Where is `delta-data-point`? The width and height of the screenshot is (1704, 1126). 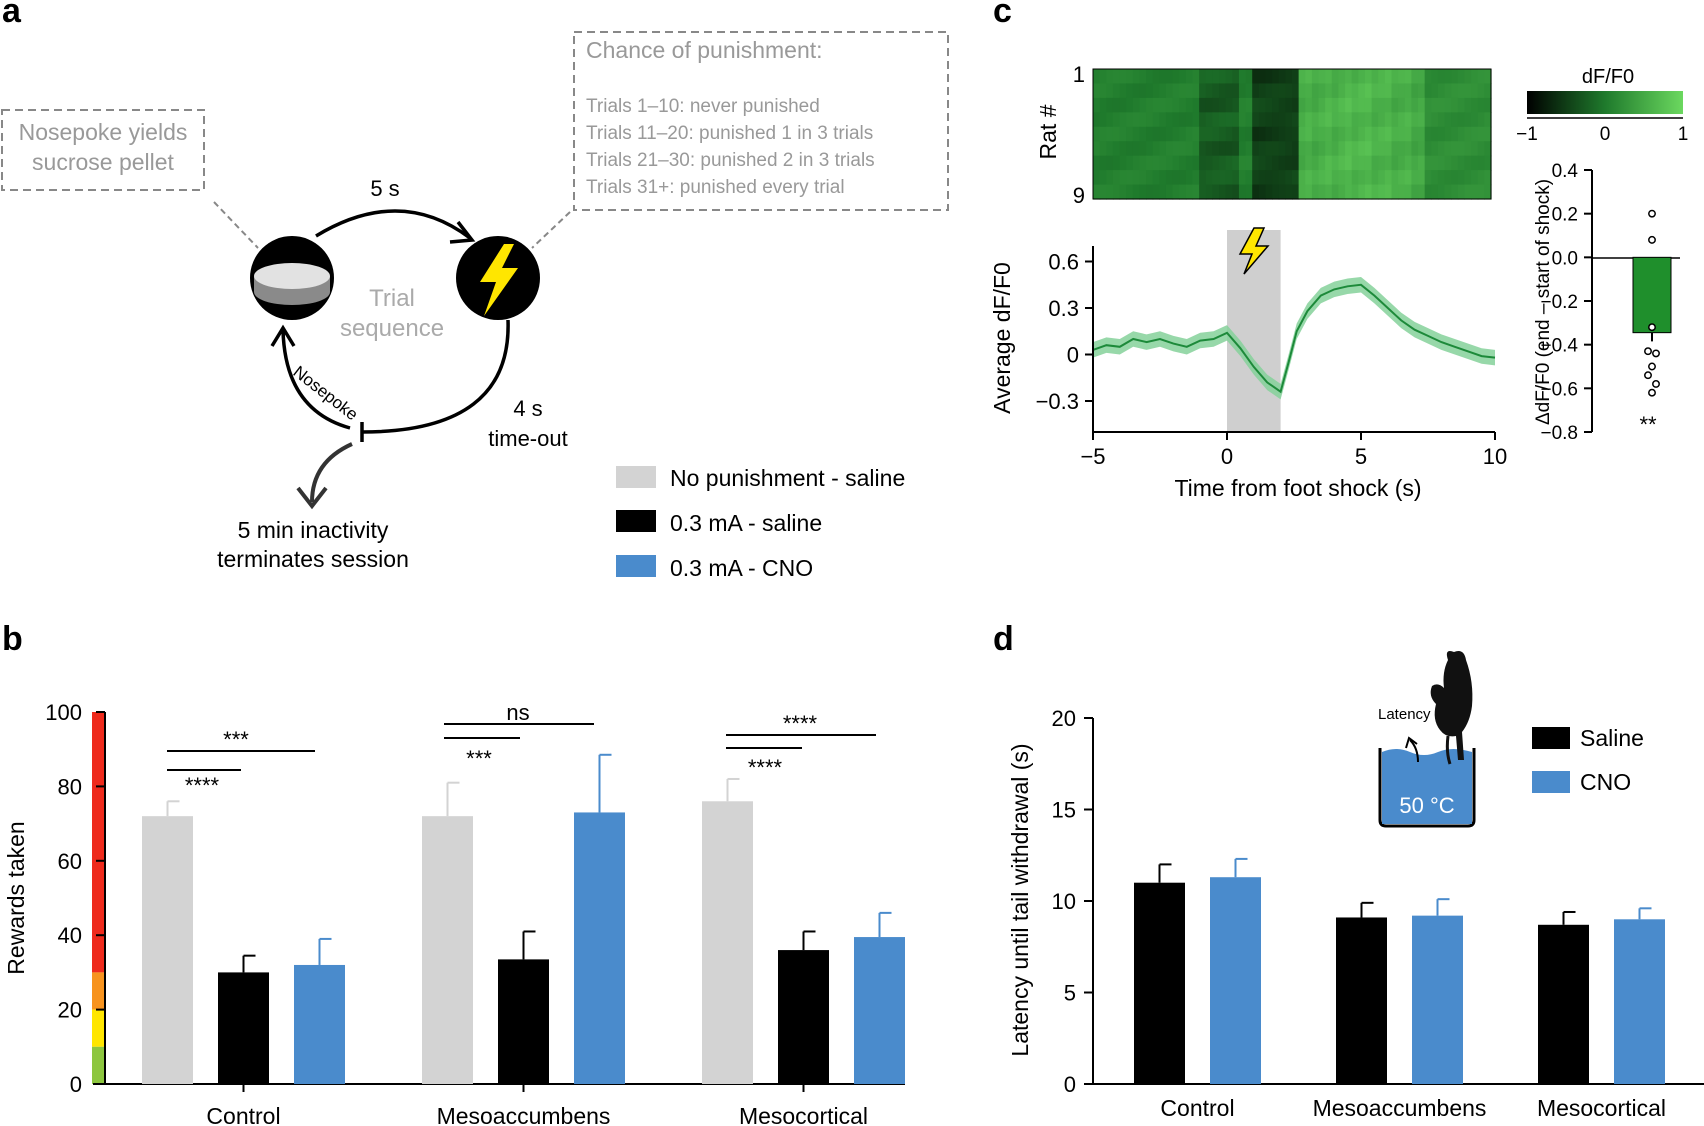 delta-data-point is located at coordinates (1652, 239).